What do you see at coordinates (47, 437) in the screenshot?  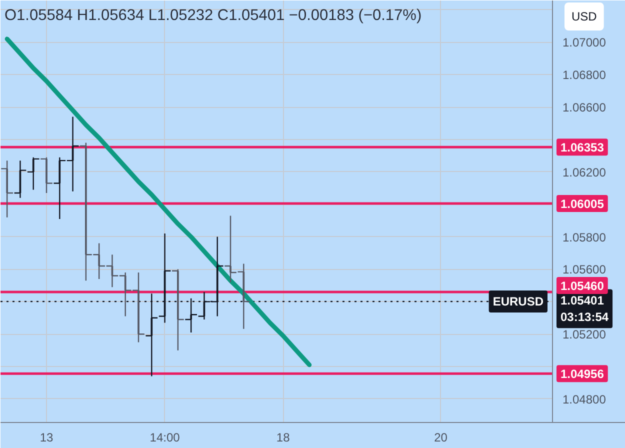 I see `x-tick-label: 13` at bounding box center [47, 437].